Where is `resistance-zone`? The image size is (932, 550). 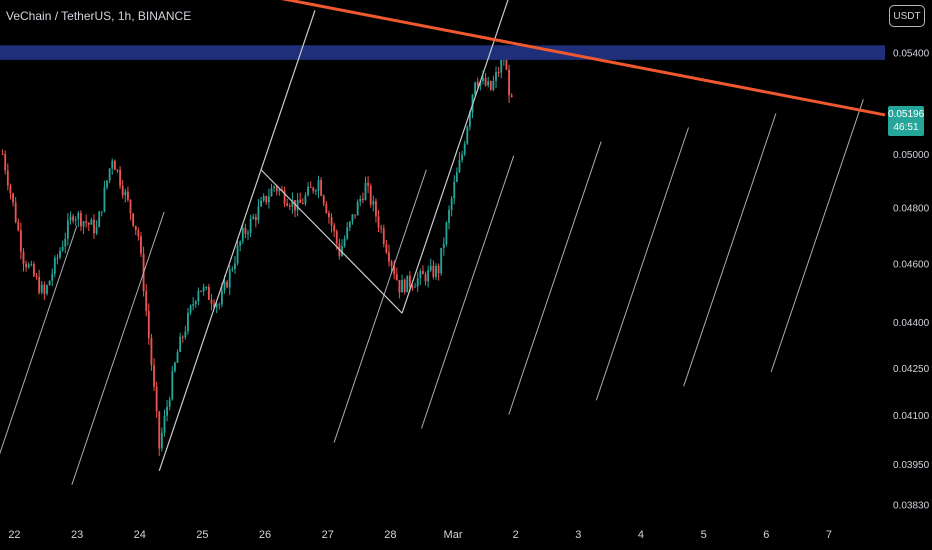 resistance-zone is located at coordinates (442, 52).